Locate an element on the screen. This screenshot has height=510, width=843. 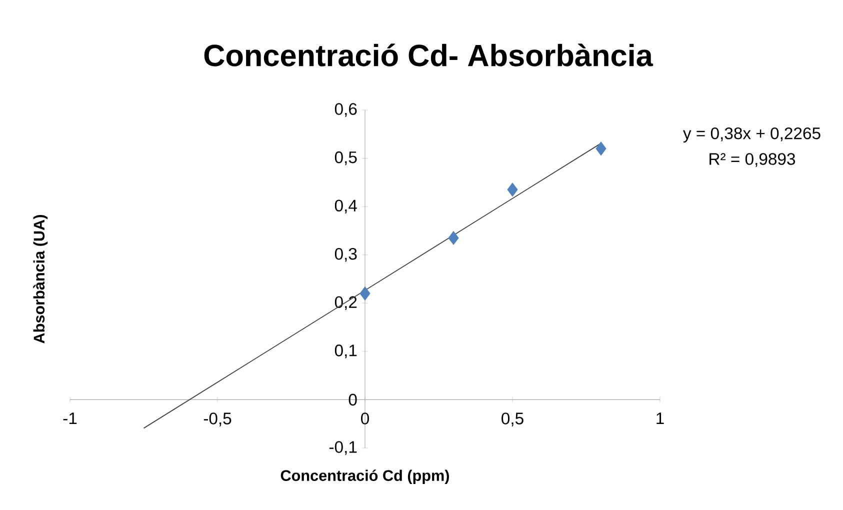
x-tick-label: 0,5 is located at coordinates (513, 419).